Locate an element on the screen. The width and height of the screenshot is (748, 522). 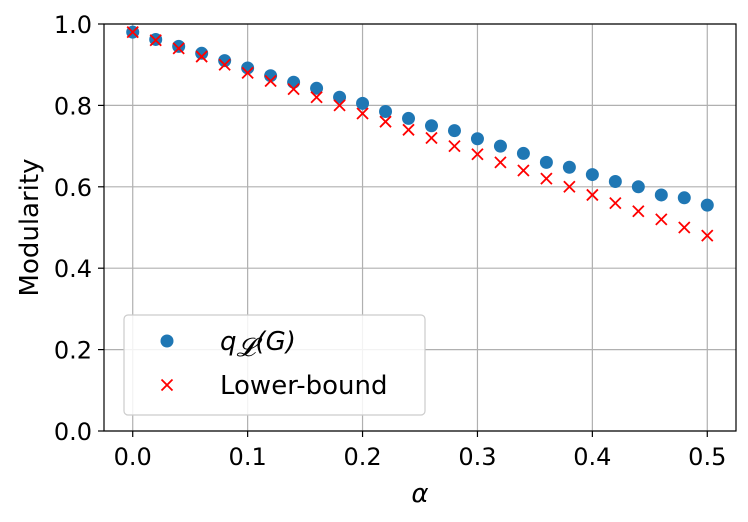
y-tick-label: 0.2 is located at coordinates (73, 351).